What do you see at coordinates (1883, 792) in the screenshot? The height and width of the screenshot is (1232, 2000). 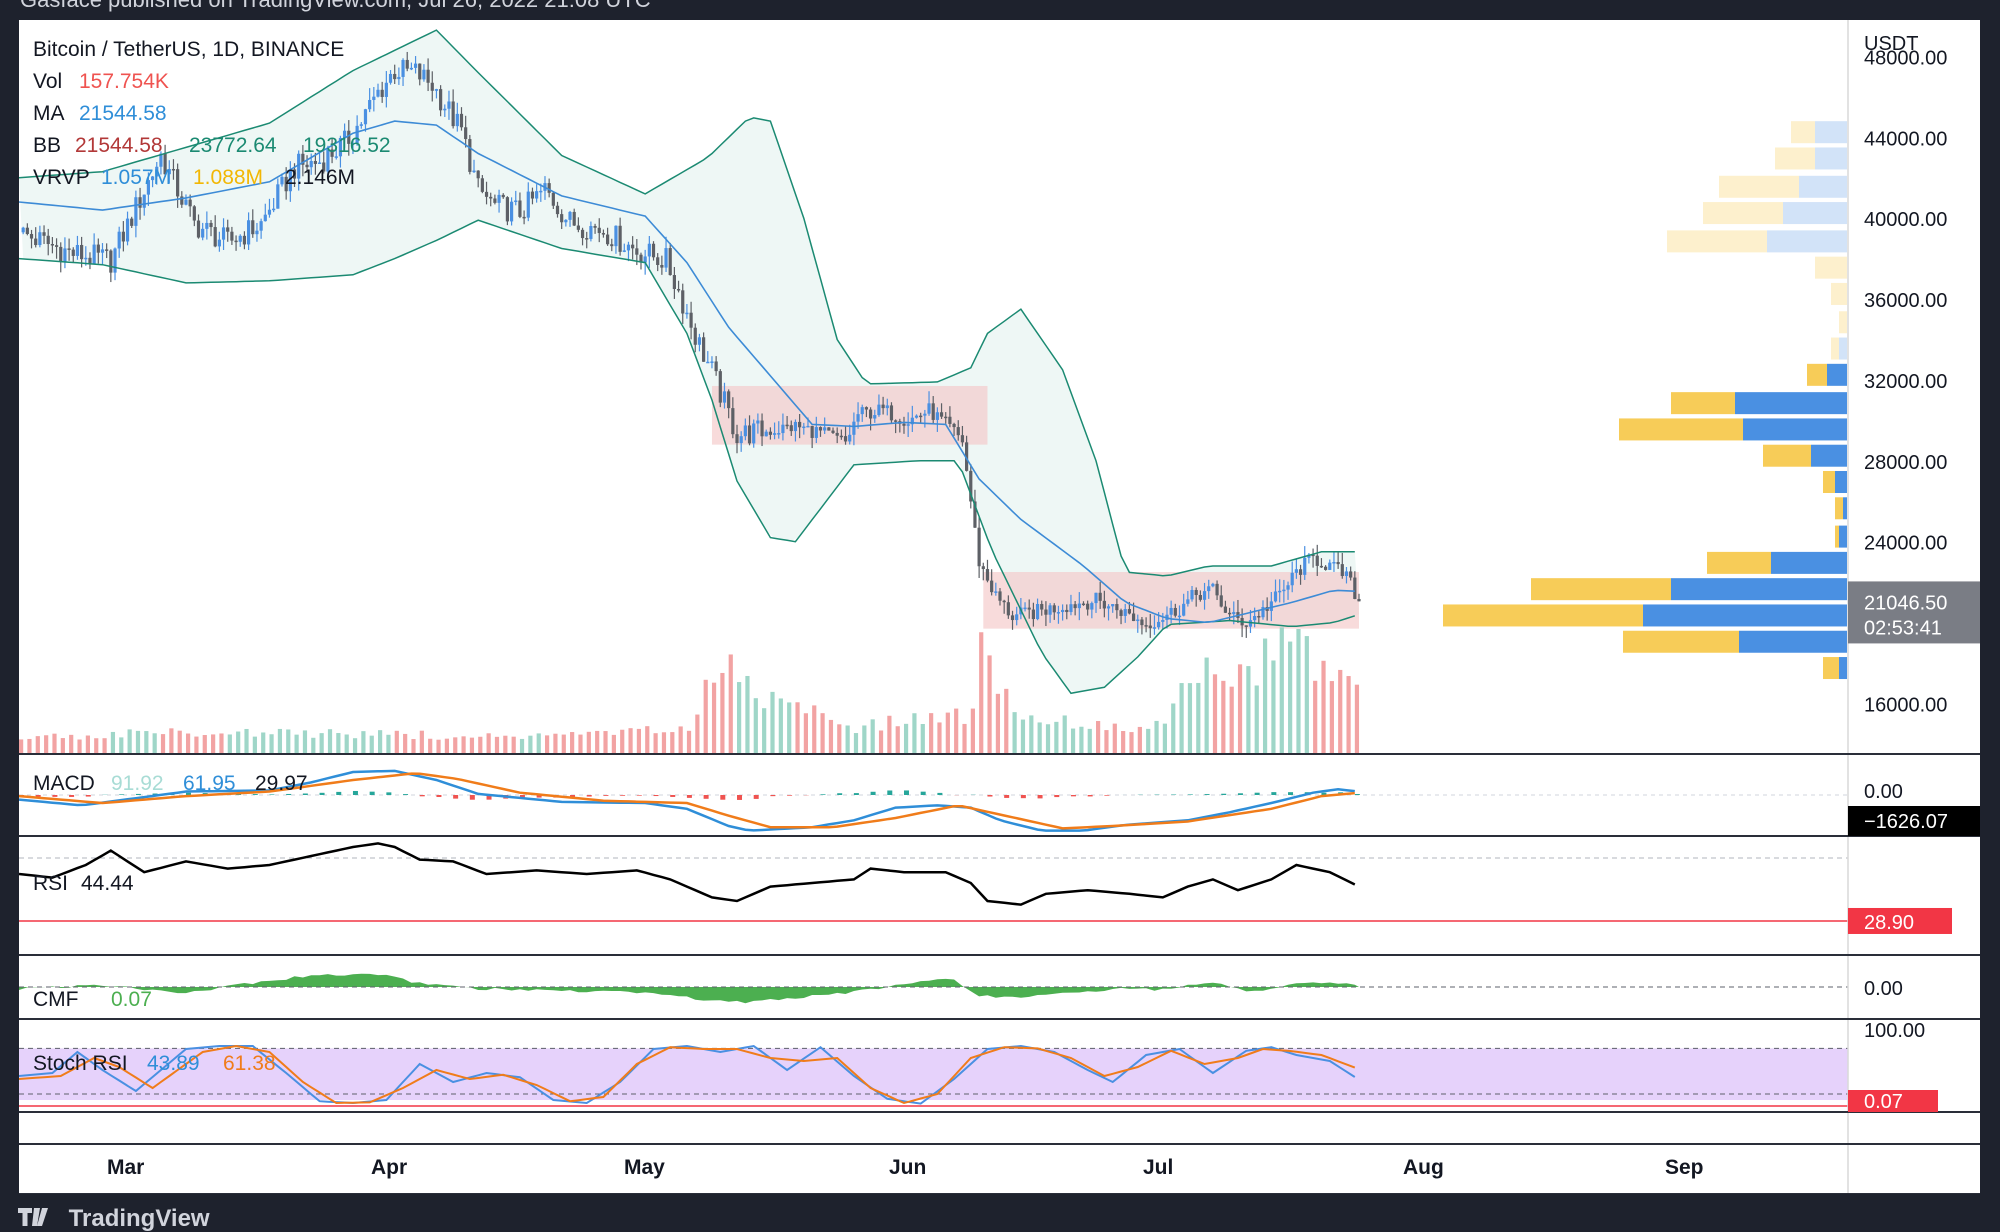 I see `macd-axis-tick: 0.00` at bounding box center [1883, 792].